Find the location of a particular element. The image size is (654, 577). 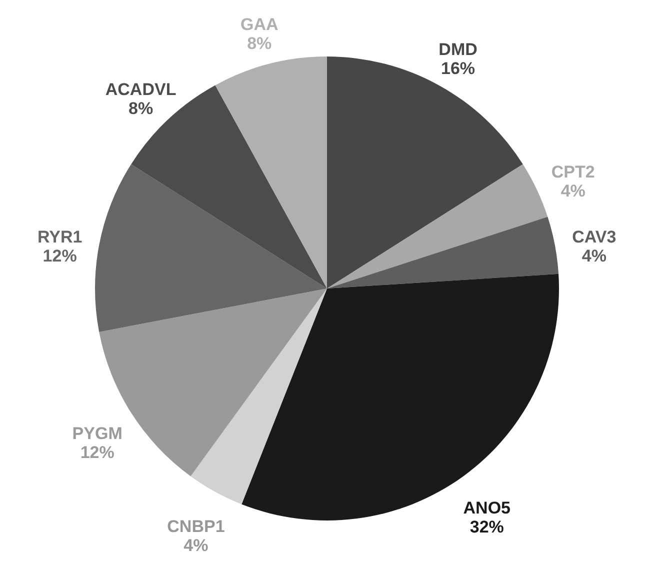

slice-label: CNBP1 is located at coordinates (196, 526).